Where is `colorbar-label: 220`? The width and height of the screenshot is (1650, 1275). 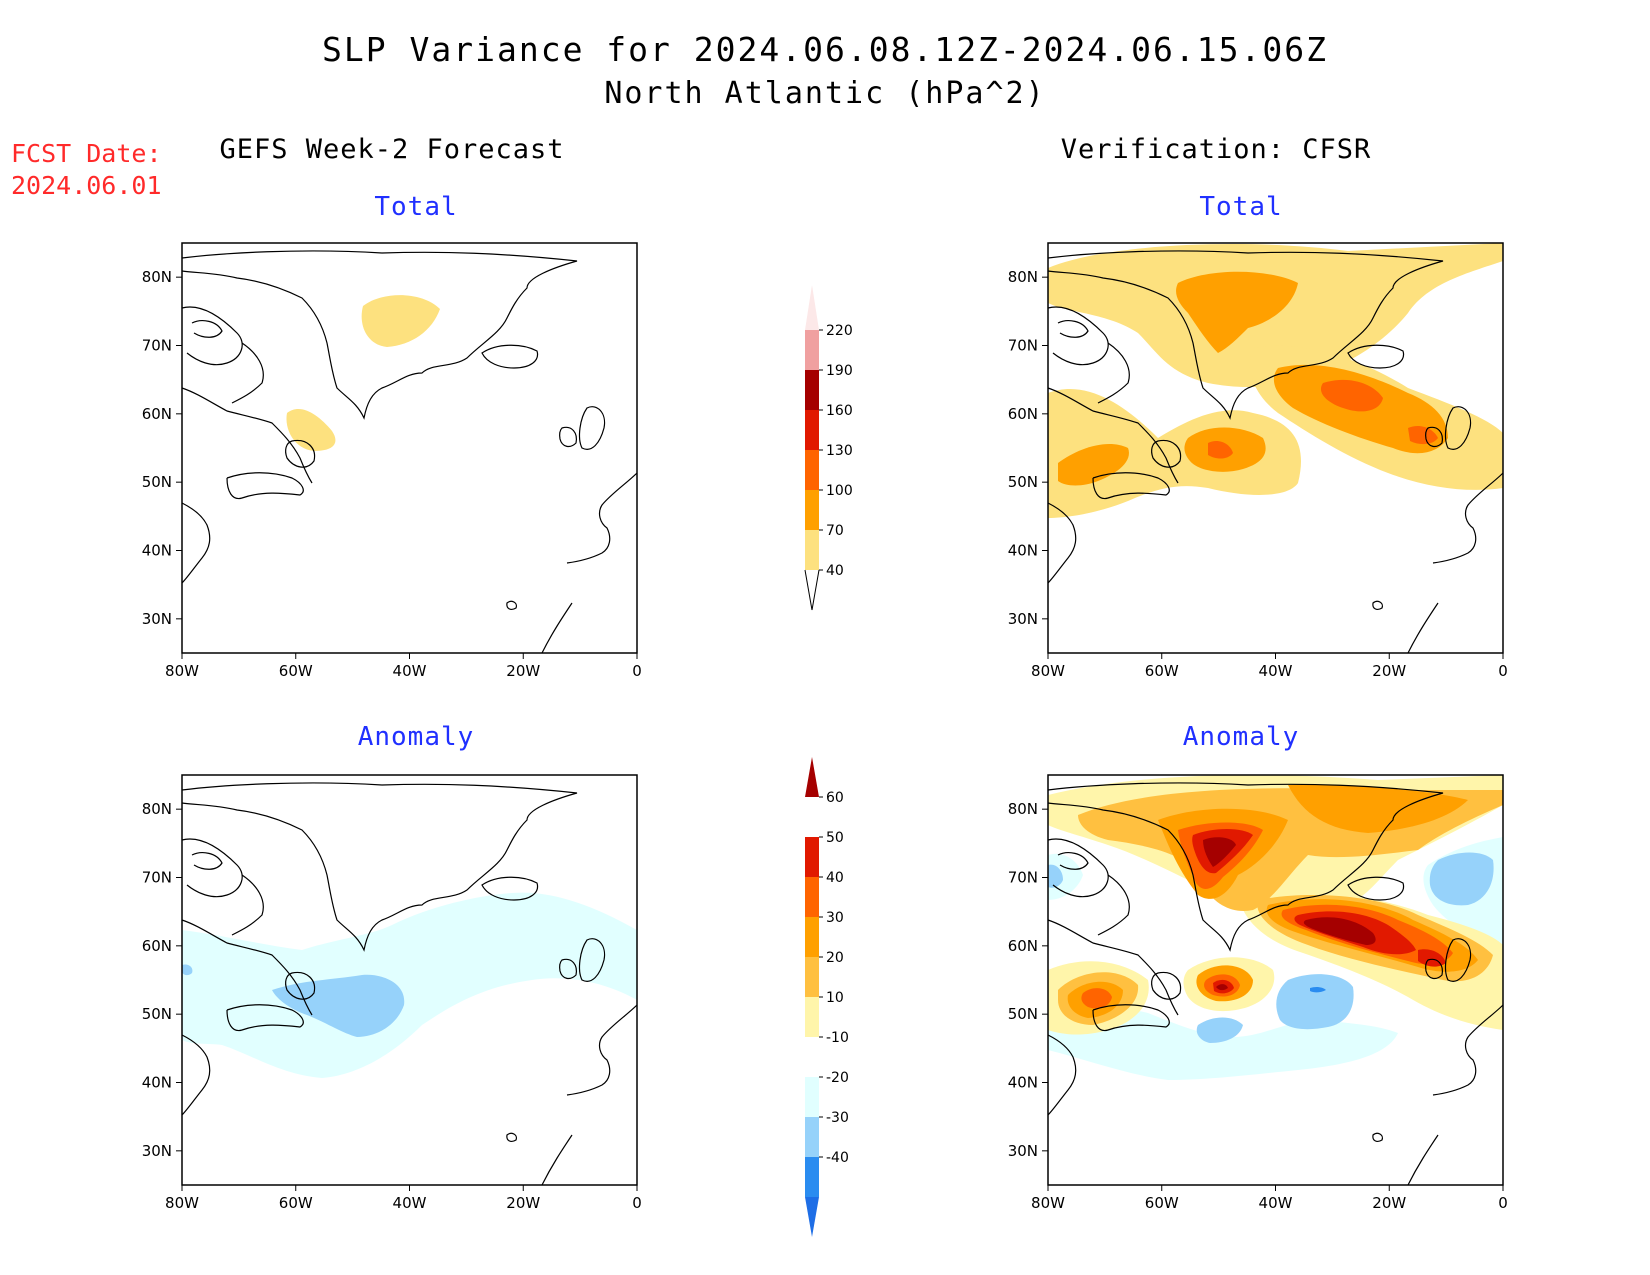
colorbar-label: 220 is located at coordinates (839, 331).